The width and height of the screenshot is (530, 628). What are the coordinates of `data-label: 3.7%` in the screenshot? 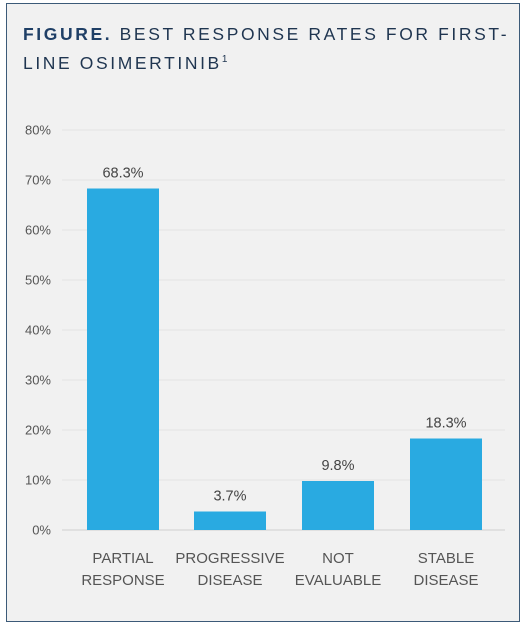 It's located at (229, 497).